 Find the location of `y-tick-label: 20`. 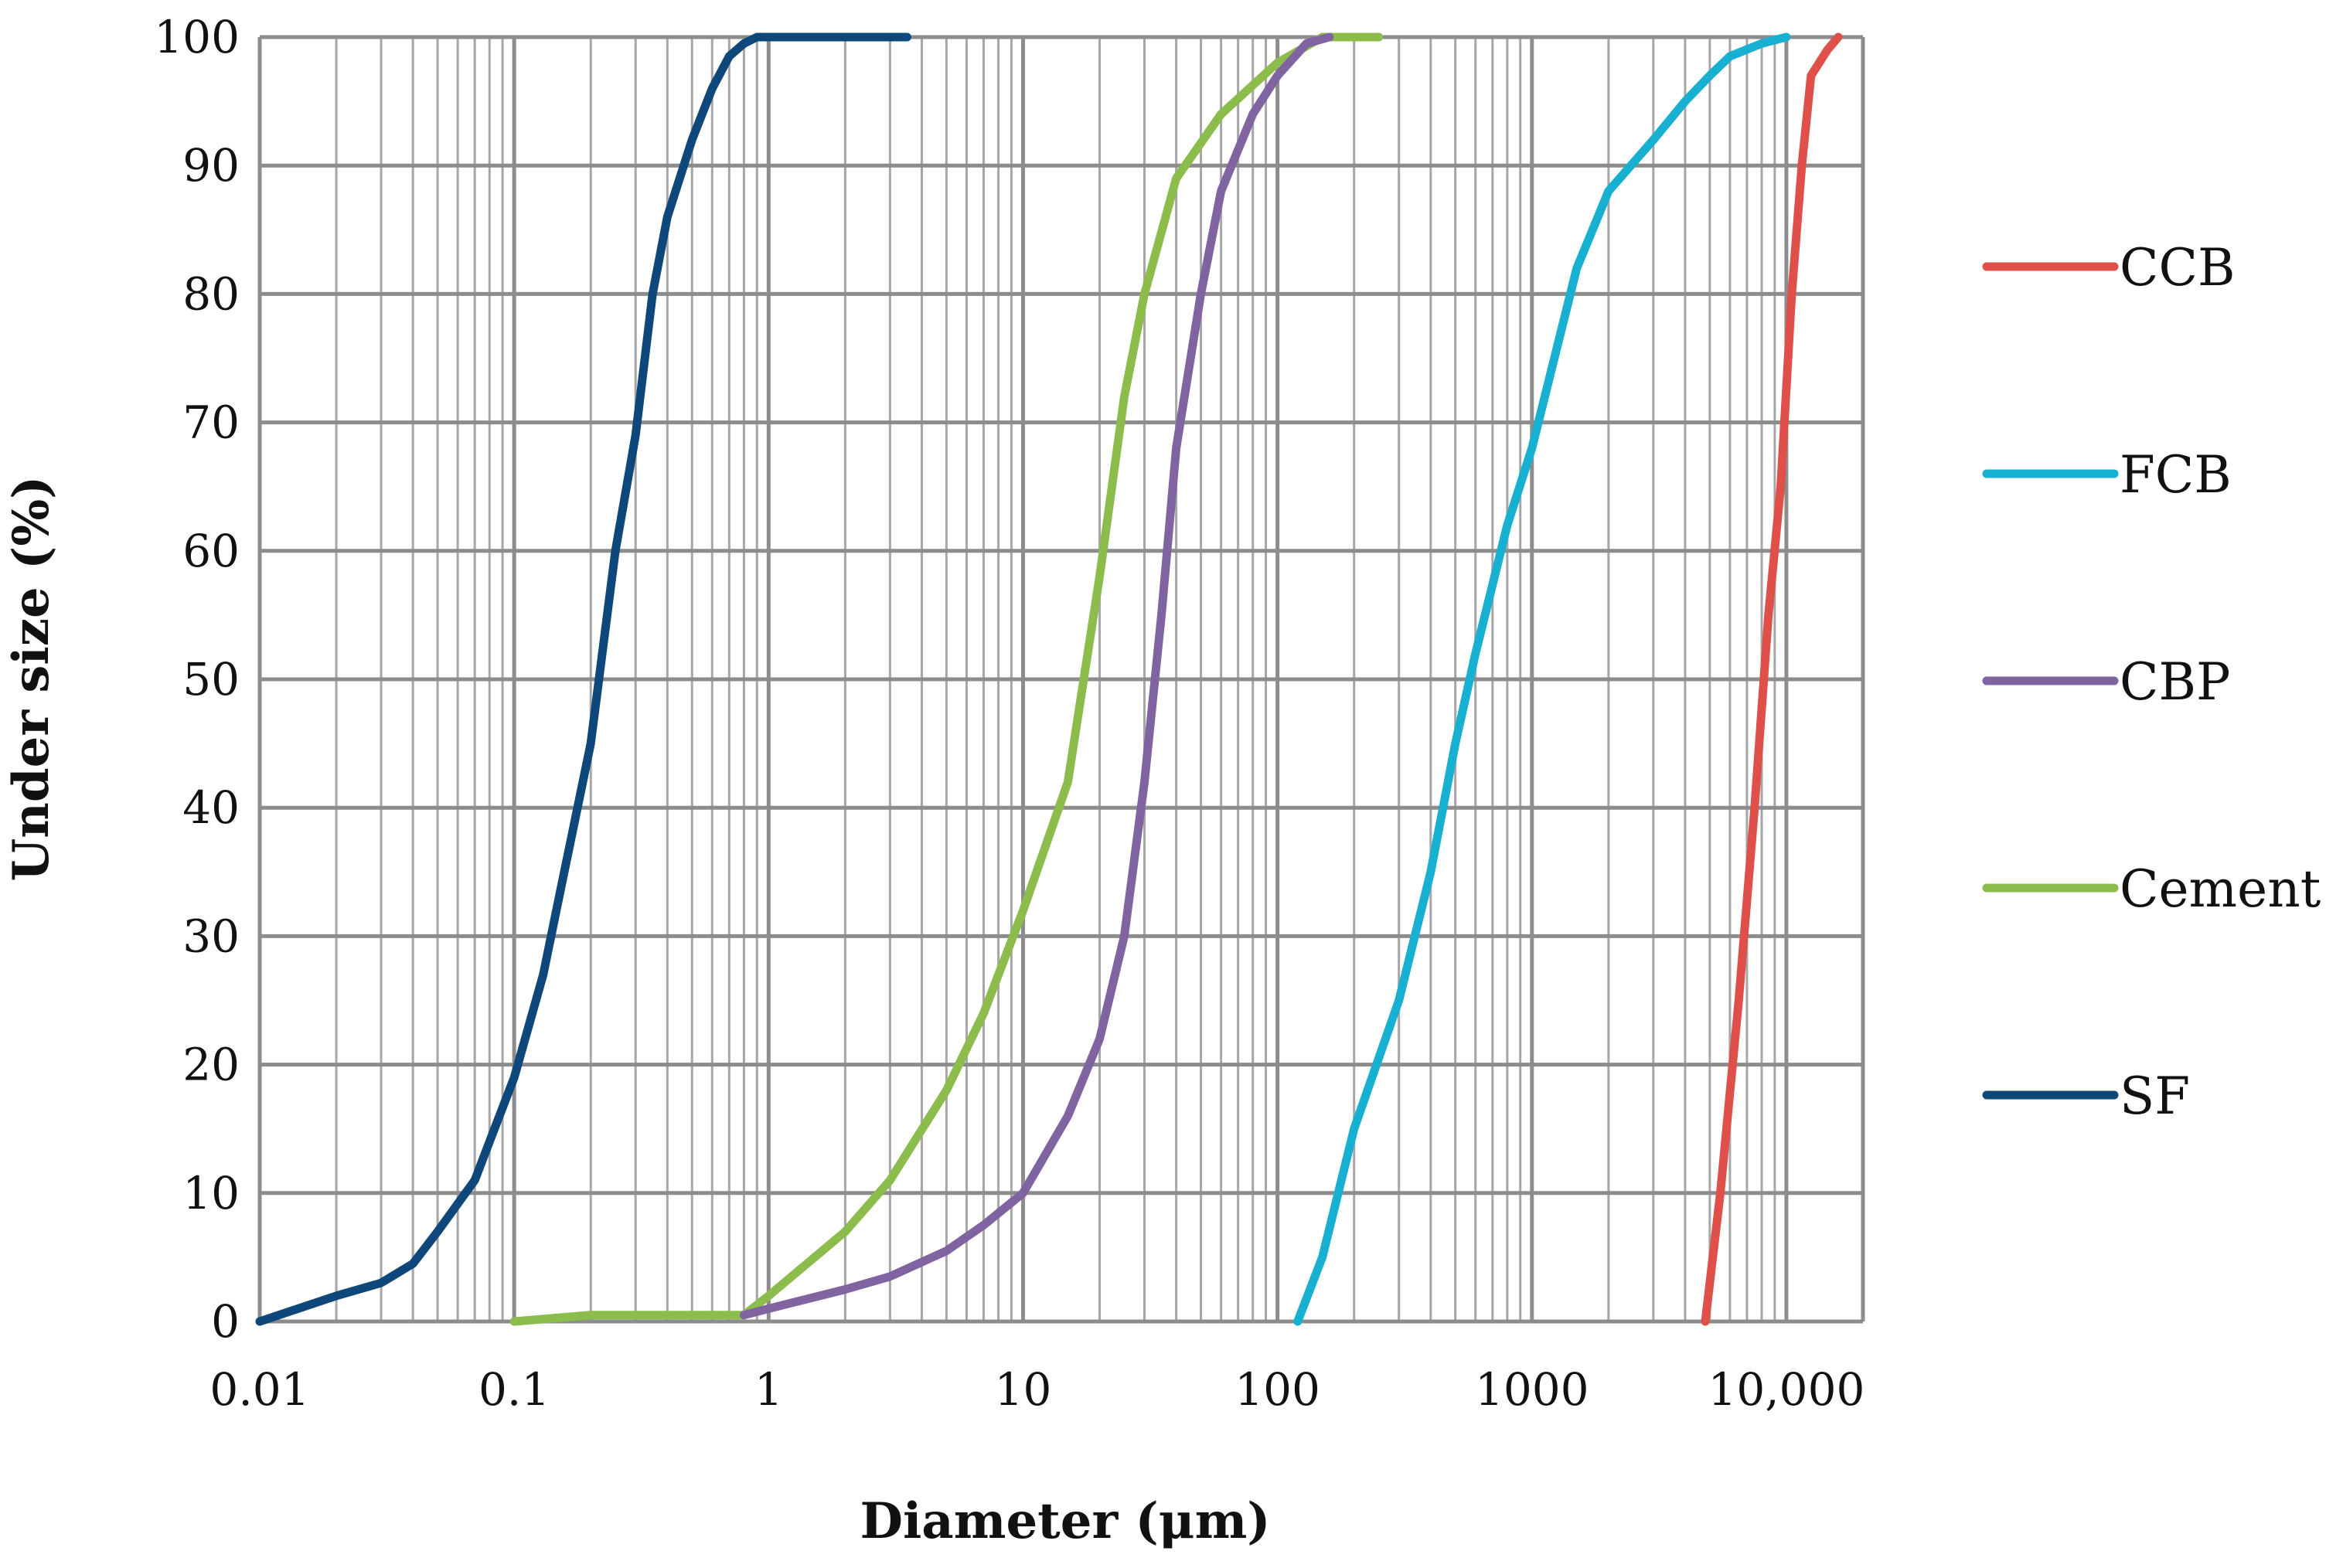

y-tick-label: 20 is located at coordinates (211, 1065).